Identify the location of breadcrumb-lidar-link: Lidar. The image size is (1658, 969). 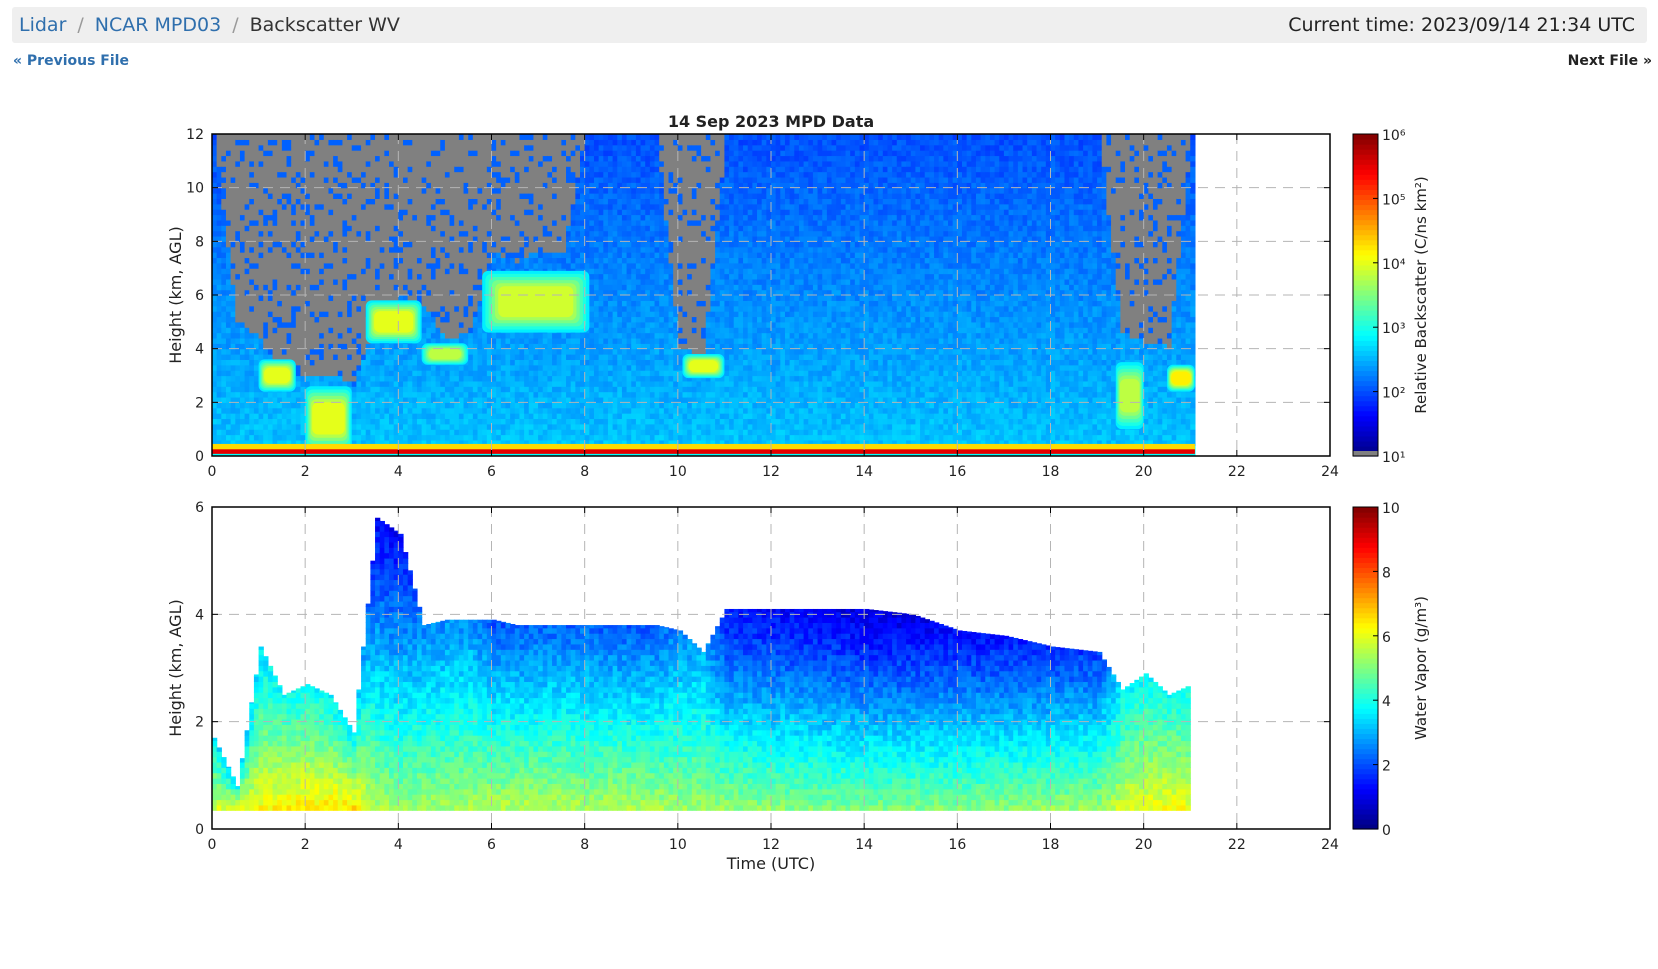
(43, 25).